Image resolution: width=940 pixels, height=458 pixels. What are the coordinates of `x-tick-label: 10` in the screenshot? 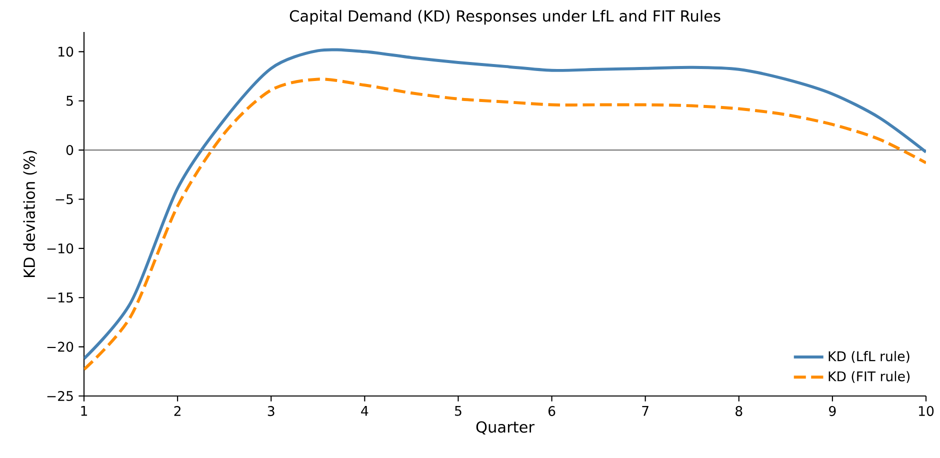 It's located at (926, 411).